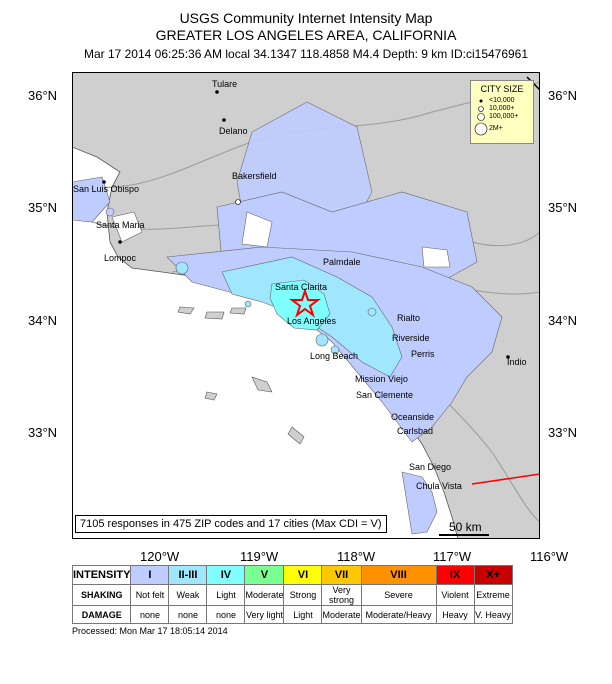  I want to click on scale-bar-label: 50 km, so click(465, 527).